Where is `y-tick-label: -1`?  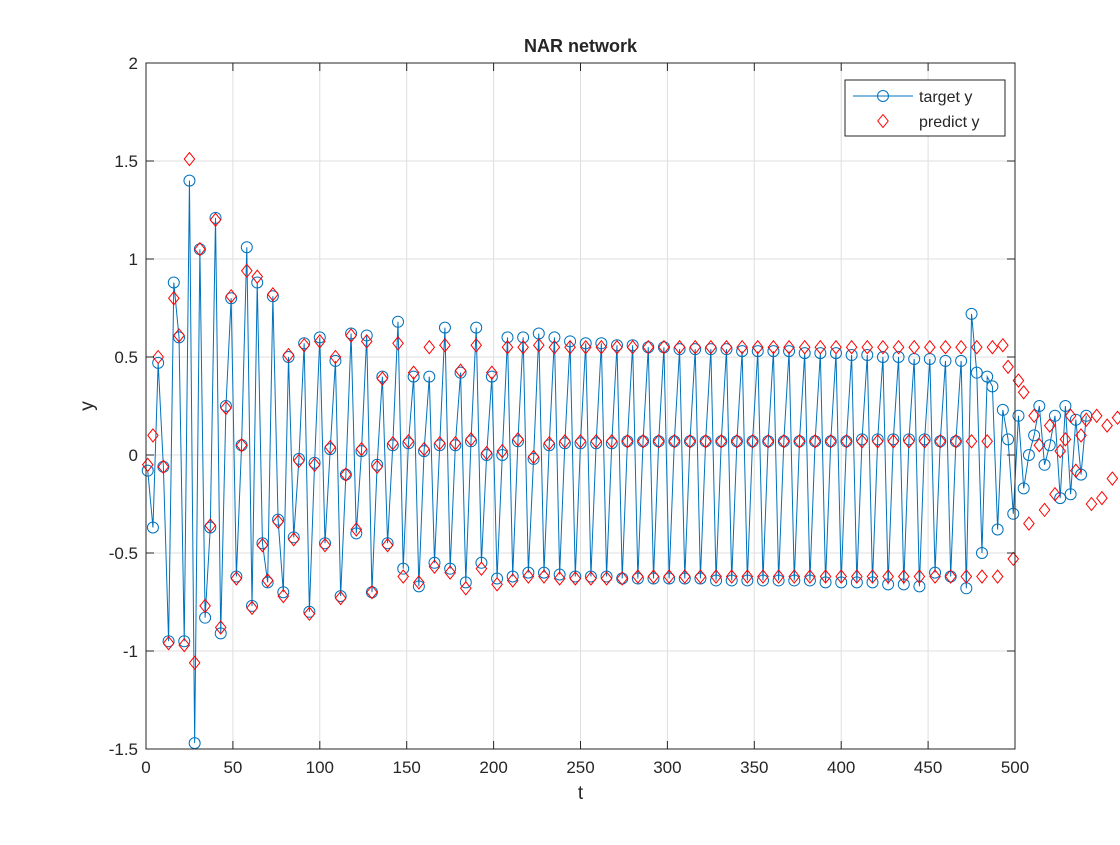 y-tick-label: -1 is located at coordinates (130, 651).